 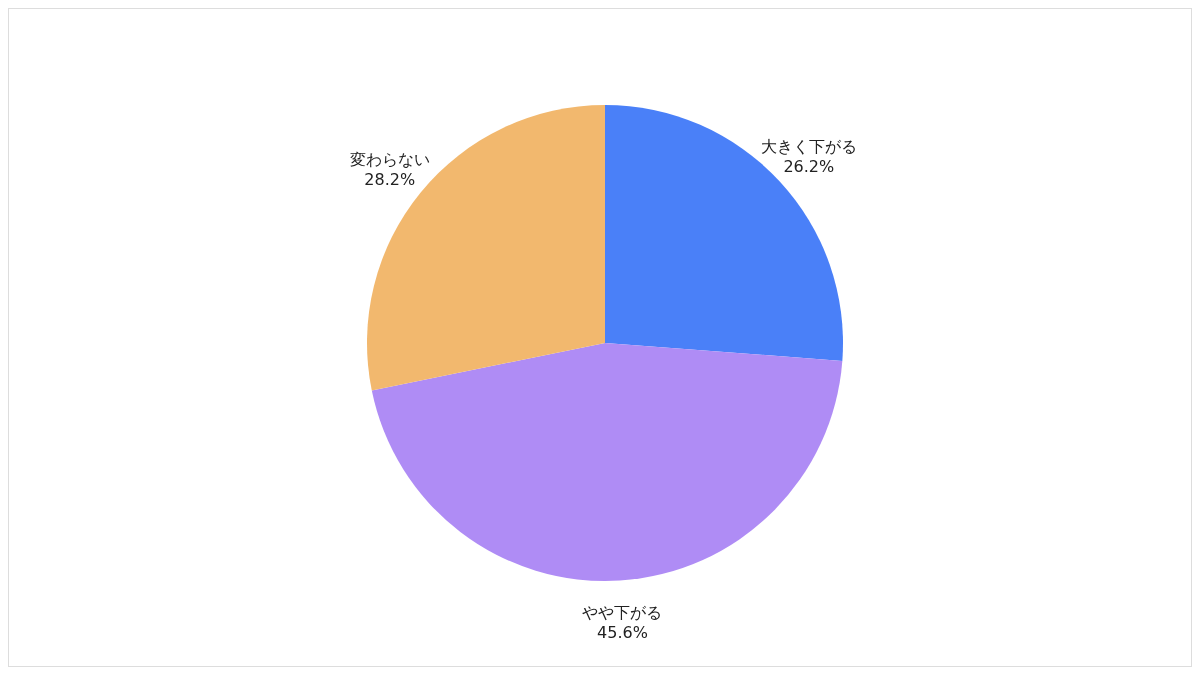 I want to click on slice-label: 大きく下がる, so click(x=808, y=146).